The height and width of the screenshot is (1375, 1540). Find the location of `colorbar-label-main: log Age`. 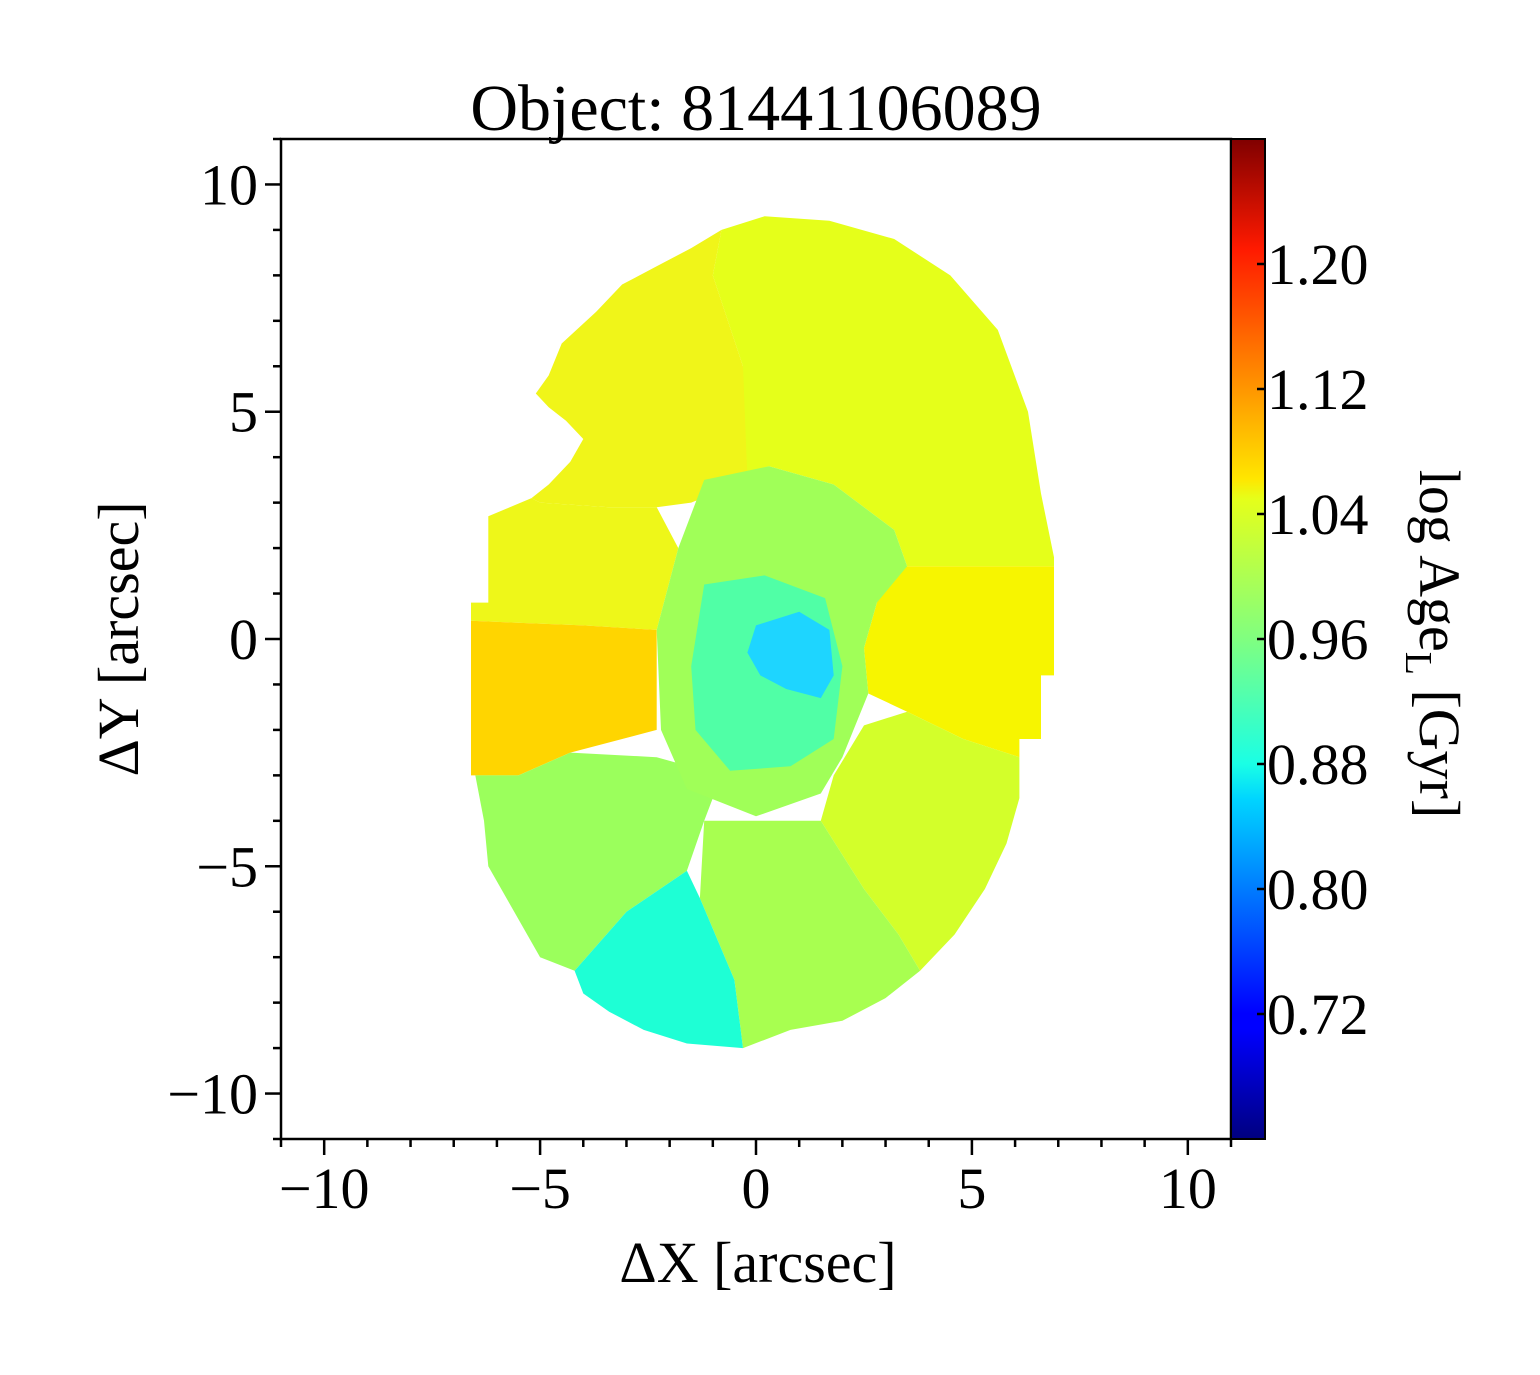

colorbar-label-main: log Age is located at coordinates (1439, 561).